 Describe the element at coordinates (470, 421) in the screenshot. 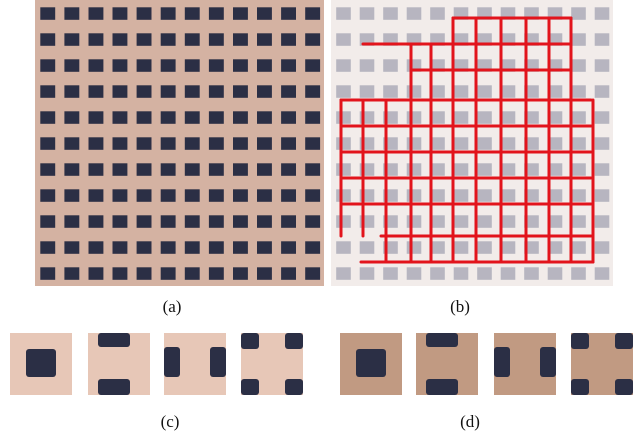

I see `caption-d: (d)` at that location.